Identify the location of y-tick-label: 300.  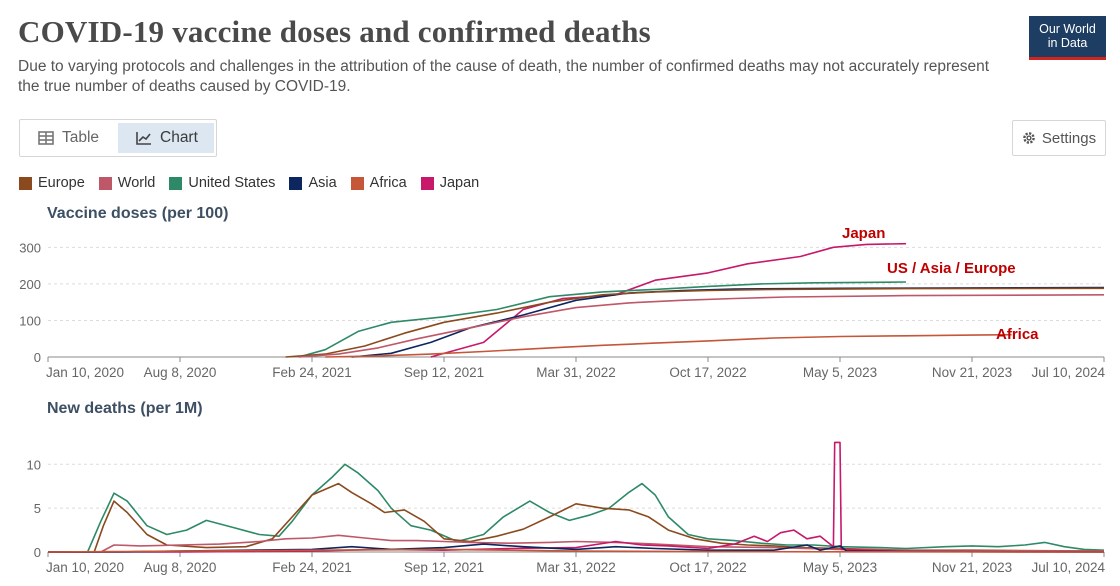
(30, 247).